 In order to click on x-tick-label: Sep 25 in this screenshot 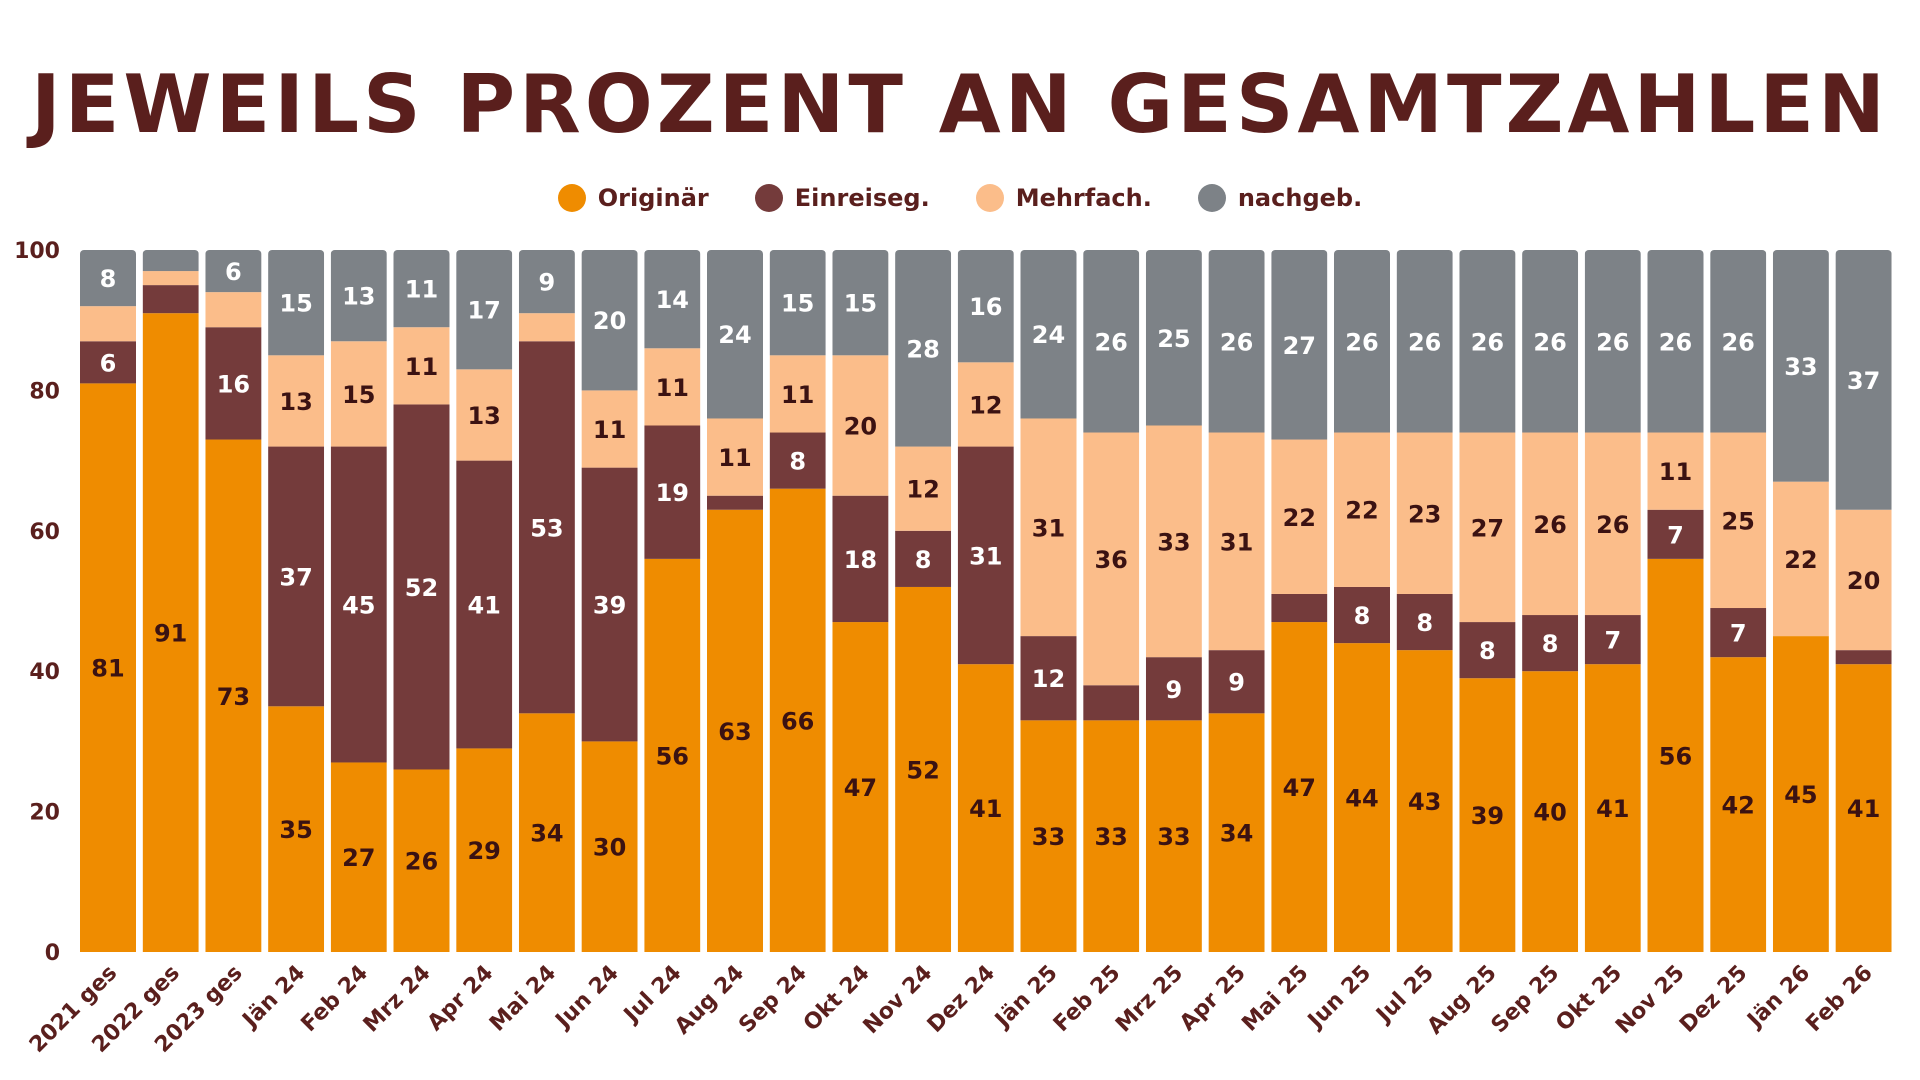, I will do `click(1526, 1000)`.